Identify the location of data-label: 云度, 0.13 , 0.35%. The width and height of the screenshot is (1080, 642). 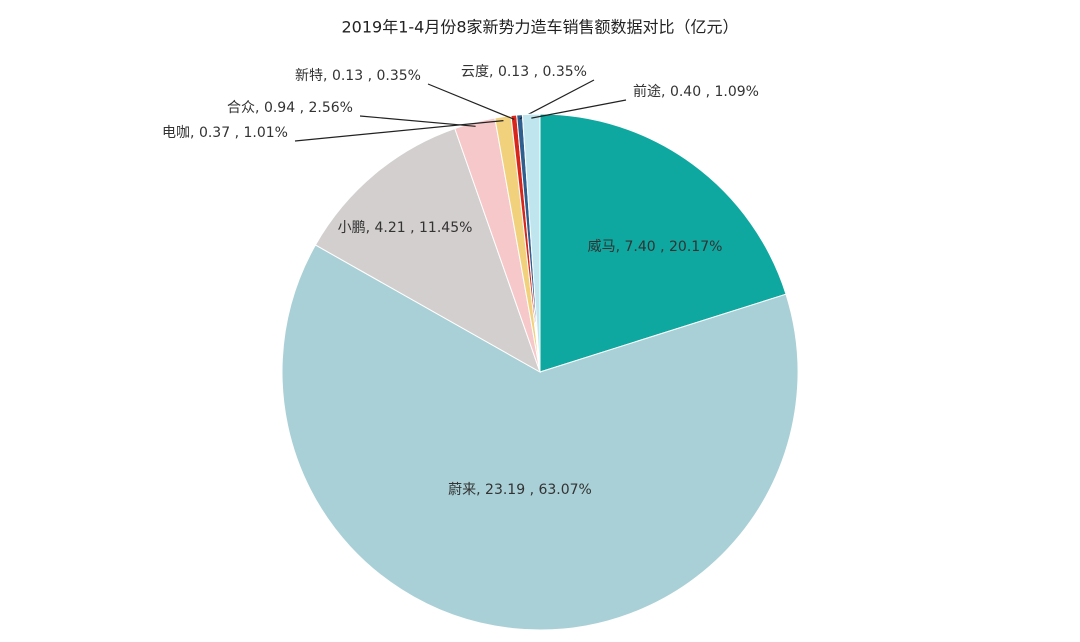
(524, 72).